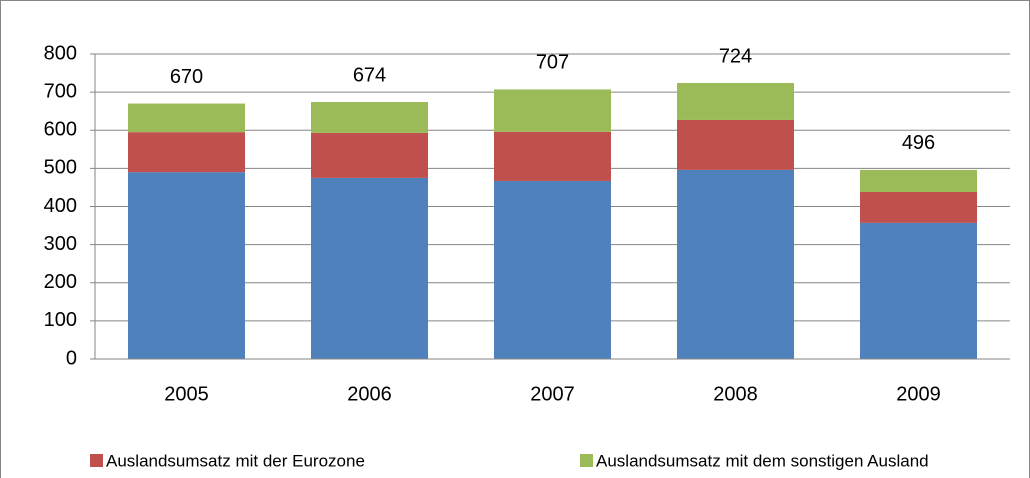  What do you see at coordinates (552, 394) in the screenshot?
I see `x-tick-label: 2007` at bounding box center [552, 394].